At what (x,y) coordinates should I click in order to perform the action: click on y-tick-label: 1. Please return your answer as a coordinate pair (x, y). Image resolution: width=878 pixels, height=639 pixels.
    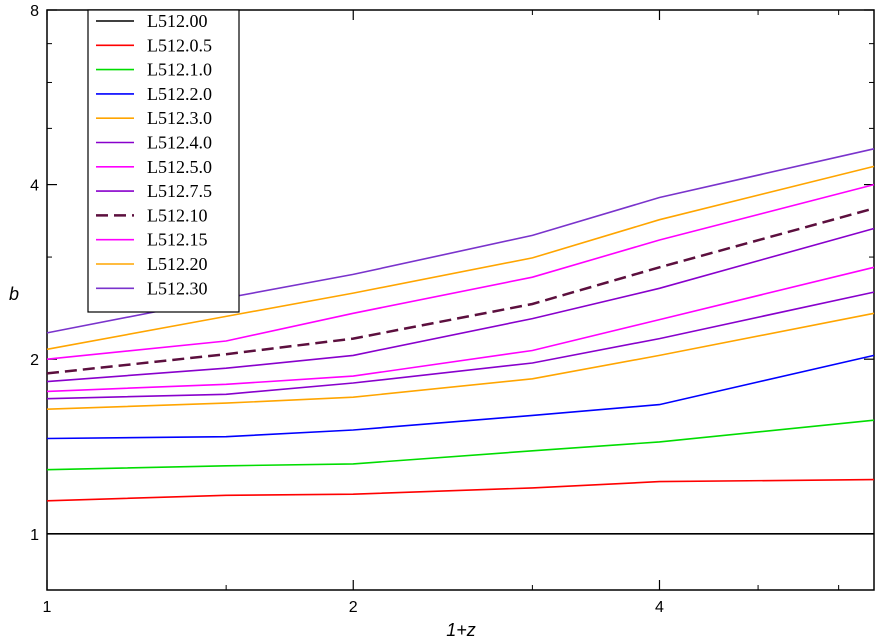
    Looking at the image, I should click on (34, 535).